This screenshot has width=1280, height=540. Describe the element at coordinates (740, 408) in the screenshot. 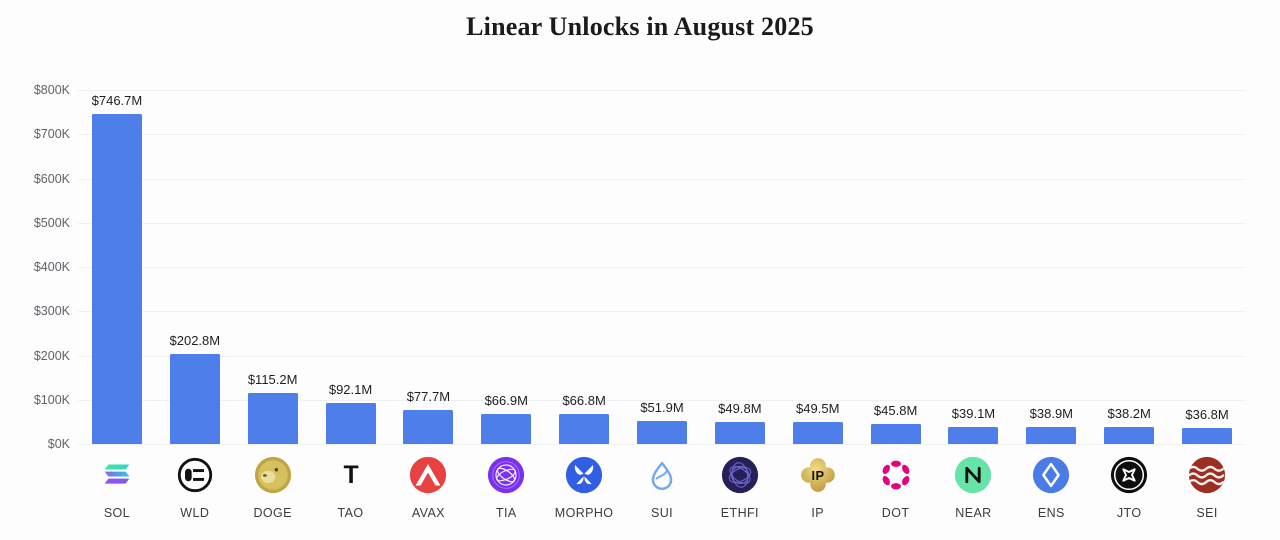

I see `bar-value-label: $49.8M` at that location.